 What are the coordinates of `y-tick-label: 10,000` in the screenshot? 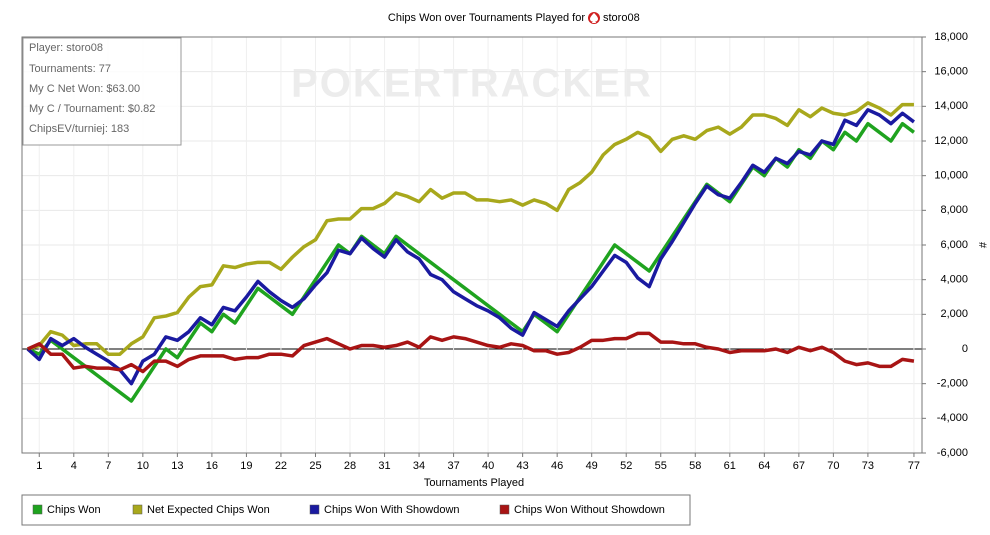 It's located at (951, 176).